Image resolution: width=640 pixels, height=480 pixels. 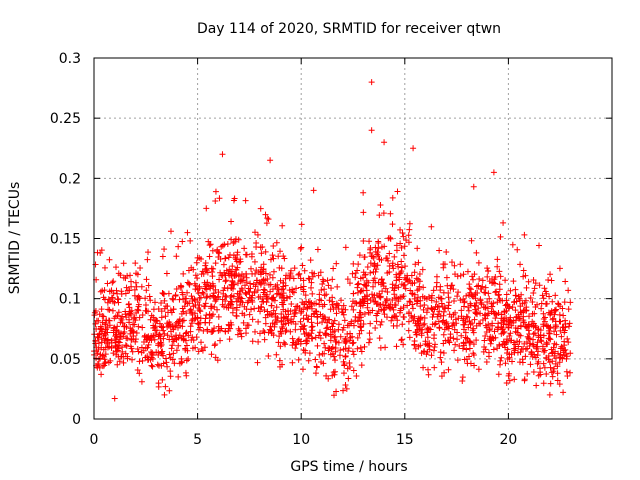 I want to click on x-tick-label: 20, so click(x=508, y=440).